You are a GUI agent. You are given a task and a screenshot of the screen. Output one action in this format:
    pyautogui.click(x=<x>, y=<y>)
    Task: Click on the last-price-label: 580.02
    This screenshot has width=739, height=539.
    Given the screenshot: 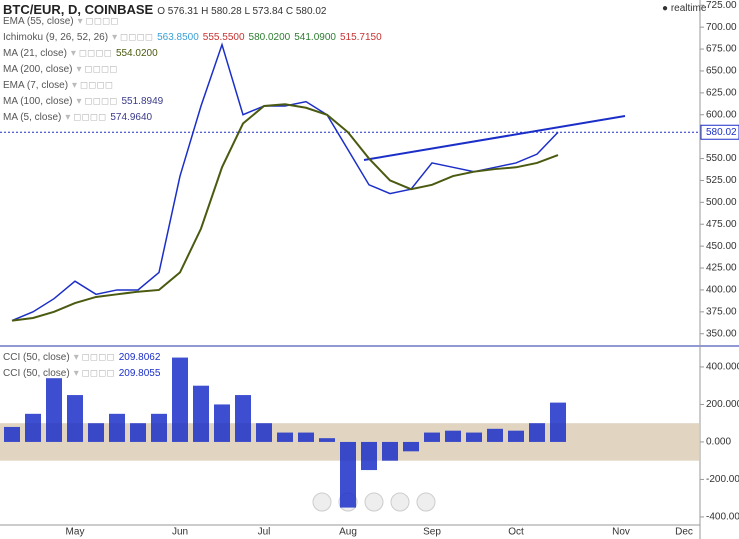 What is the action you would take?
    pyautogui.click(x=721, y=132)
    